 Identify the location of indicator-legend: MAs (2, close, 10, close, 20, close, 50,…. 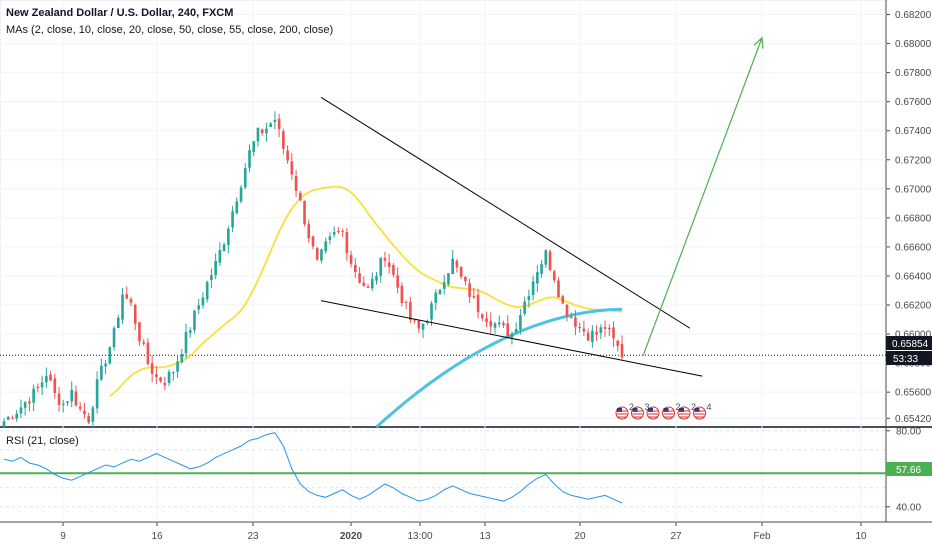
(169, 30).